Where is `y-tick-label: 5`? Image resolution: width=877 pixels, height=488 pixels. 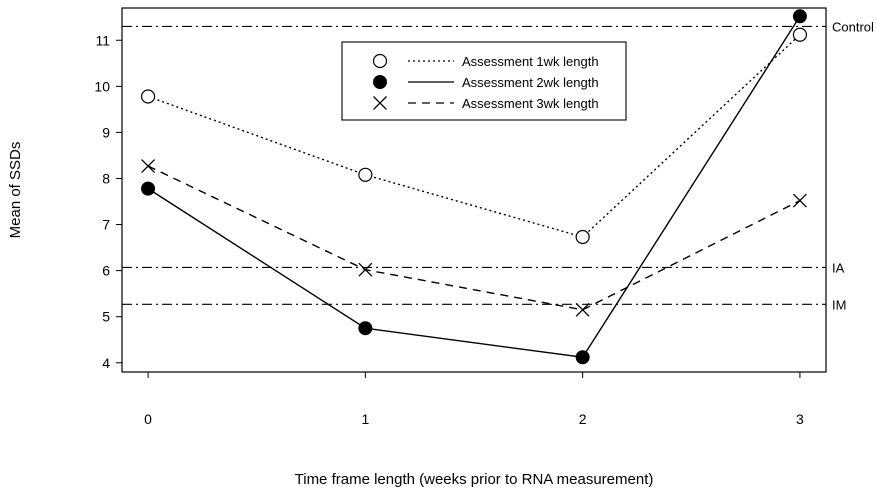
y-tick-label: 5 is located at coordinates (106, 317).